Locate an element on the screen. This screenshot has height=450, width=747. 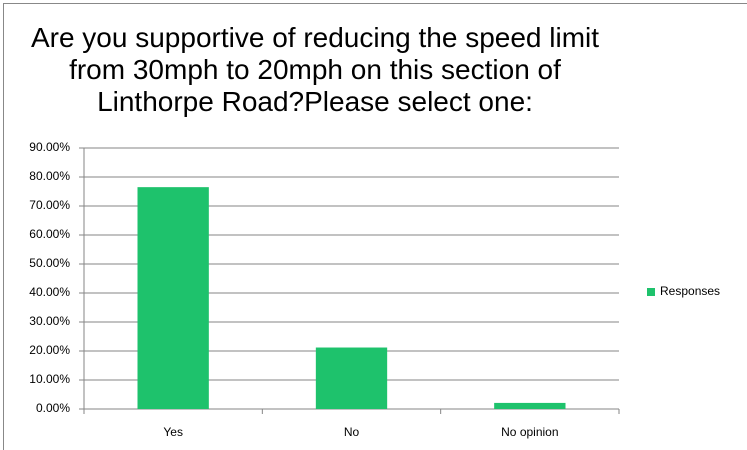
y-tick-label: 50.00% is located at coordinates (49, 263).